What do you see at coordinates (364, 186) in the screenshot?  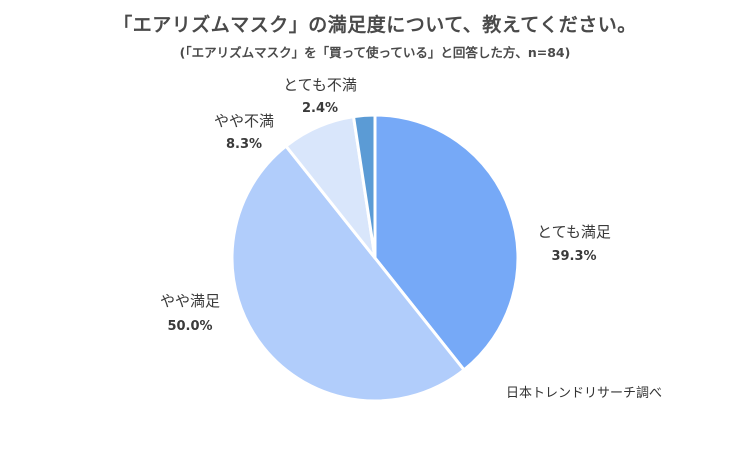 I see `pie-slice-very-dissatisfied` at bounding box center [364, 186].